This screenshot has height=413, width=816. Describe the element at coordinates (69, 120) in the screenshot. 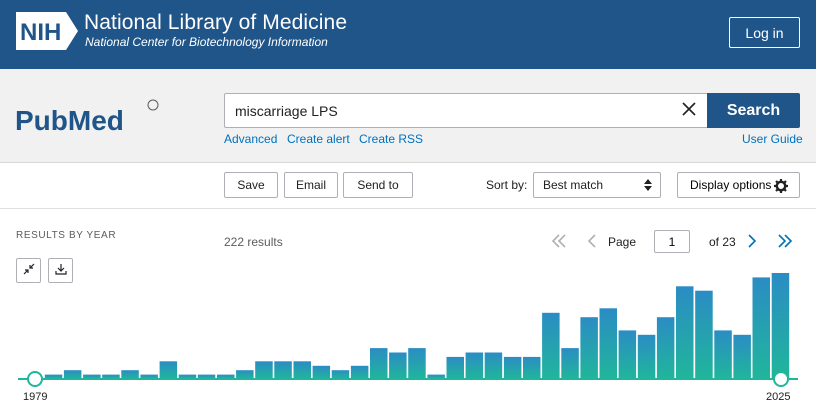

I see `pubmed-logo-text: PubMed` at that location.